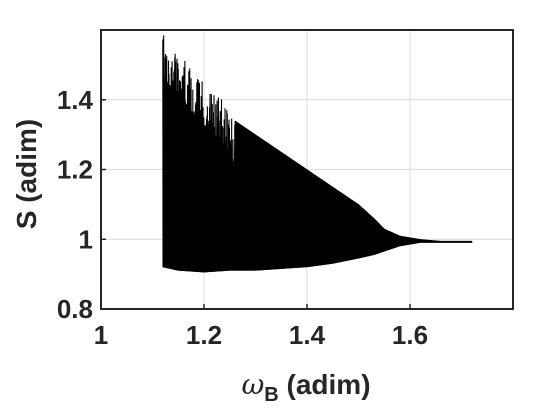 The image size is (560, 420). I want to click on y-tick-label: 0.8, so click(75, 309).